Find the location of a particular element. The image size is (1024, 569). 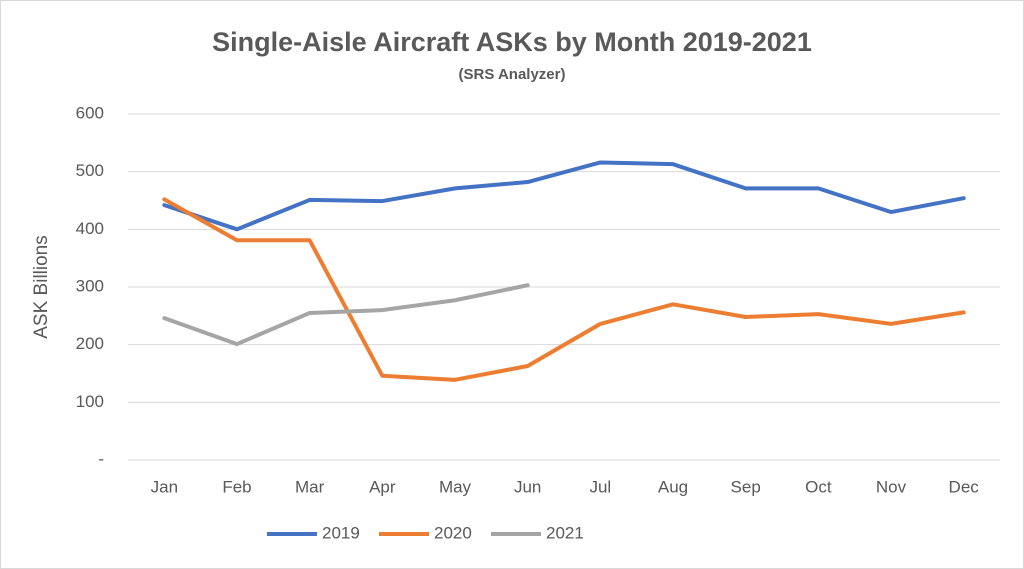

legend-label: 2021 is located at coordinates (565, 532).